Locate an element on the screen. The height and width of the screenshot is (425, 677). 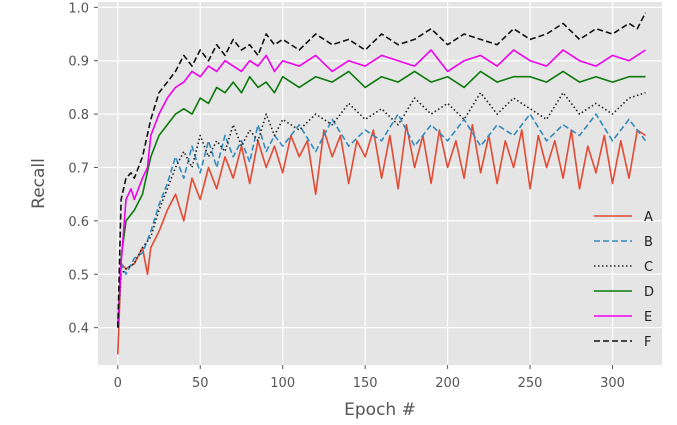
y-tick-label: 0.4 is located at coordinates (78, 329).